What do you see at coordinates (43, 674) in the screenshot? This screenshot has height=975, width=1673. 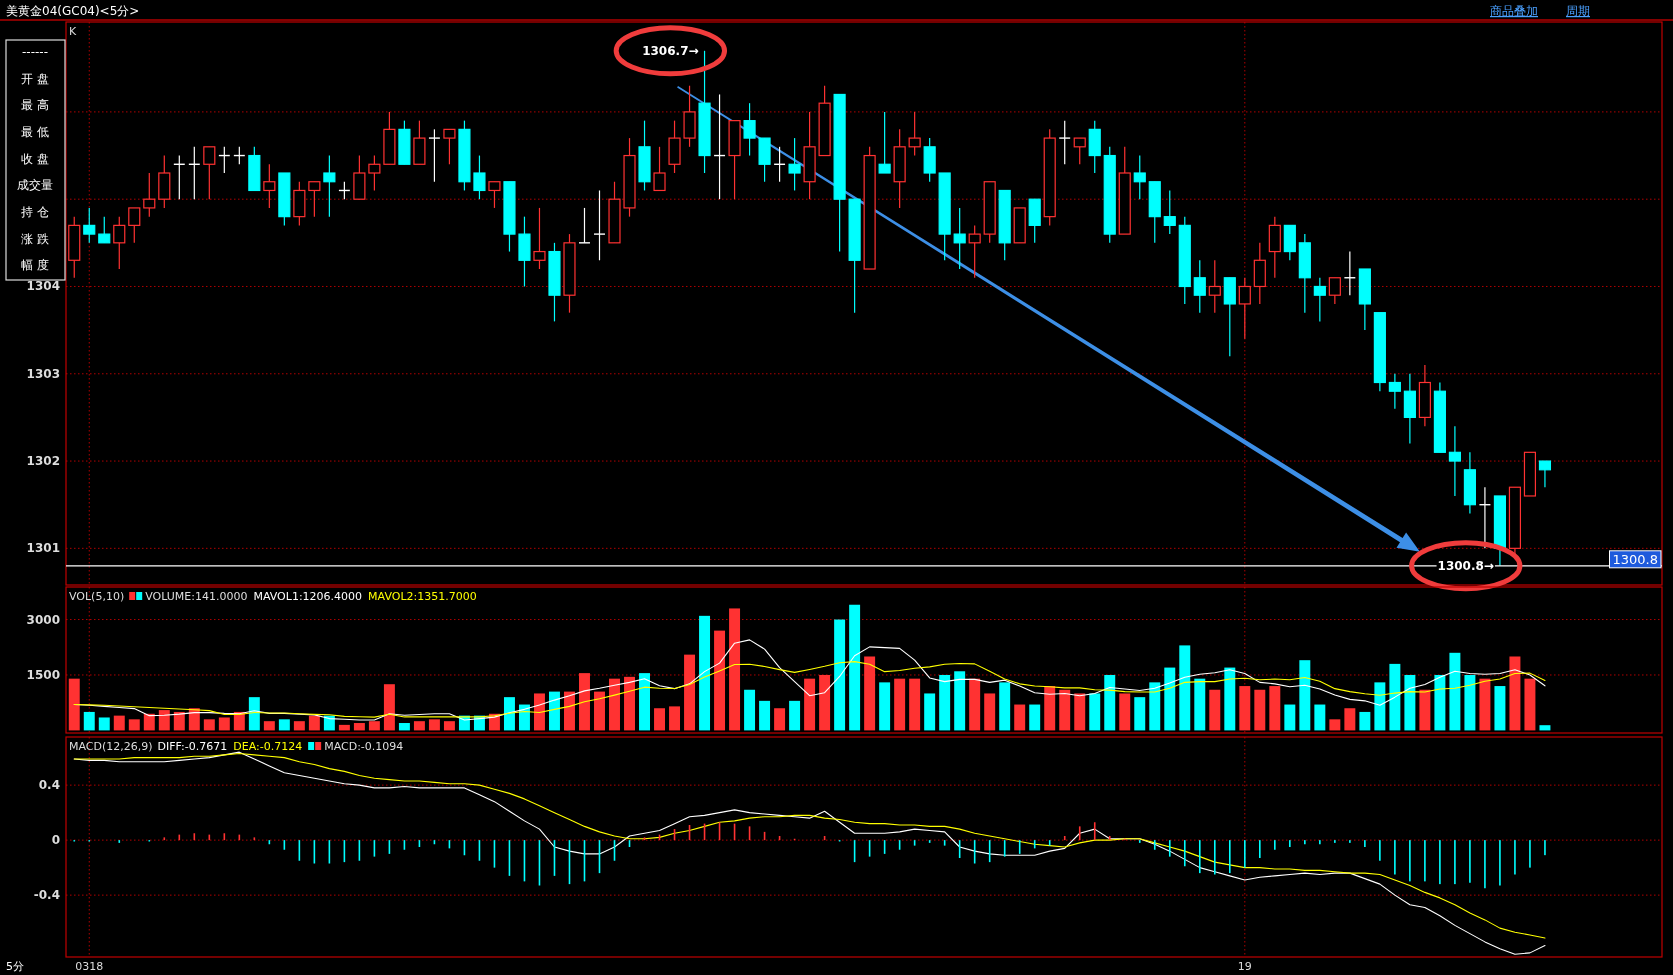 I see `y-tick-label: 1500` at bounding box center [43, 674].